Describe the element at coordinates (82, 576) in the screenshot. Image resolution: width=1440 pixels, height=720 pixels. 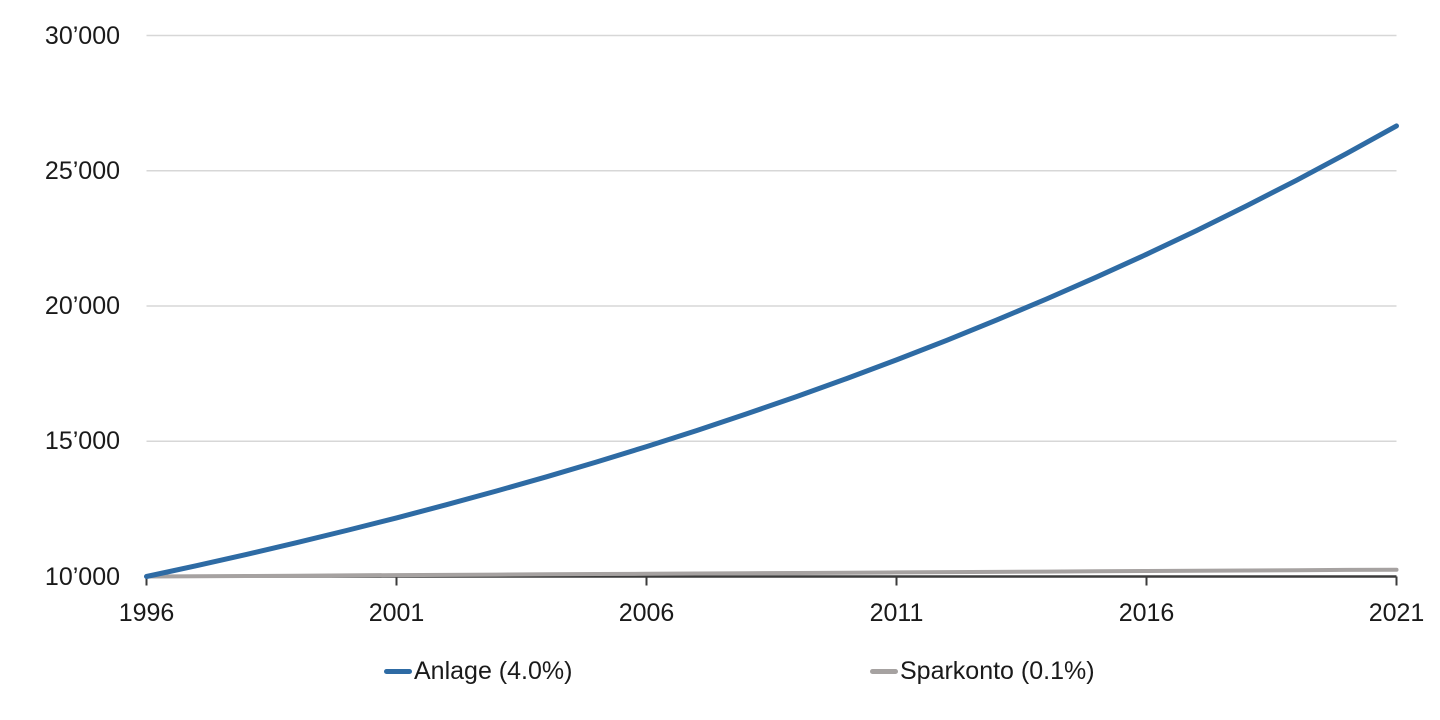
I see `y-axis-tick-label: 10’000` at that location.